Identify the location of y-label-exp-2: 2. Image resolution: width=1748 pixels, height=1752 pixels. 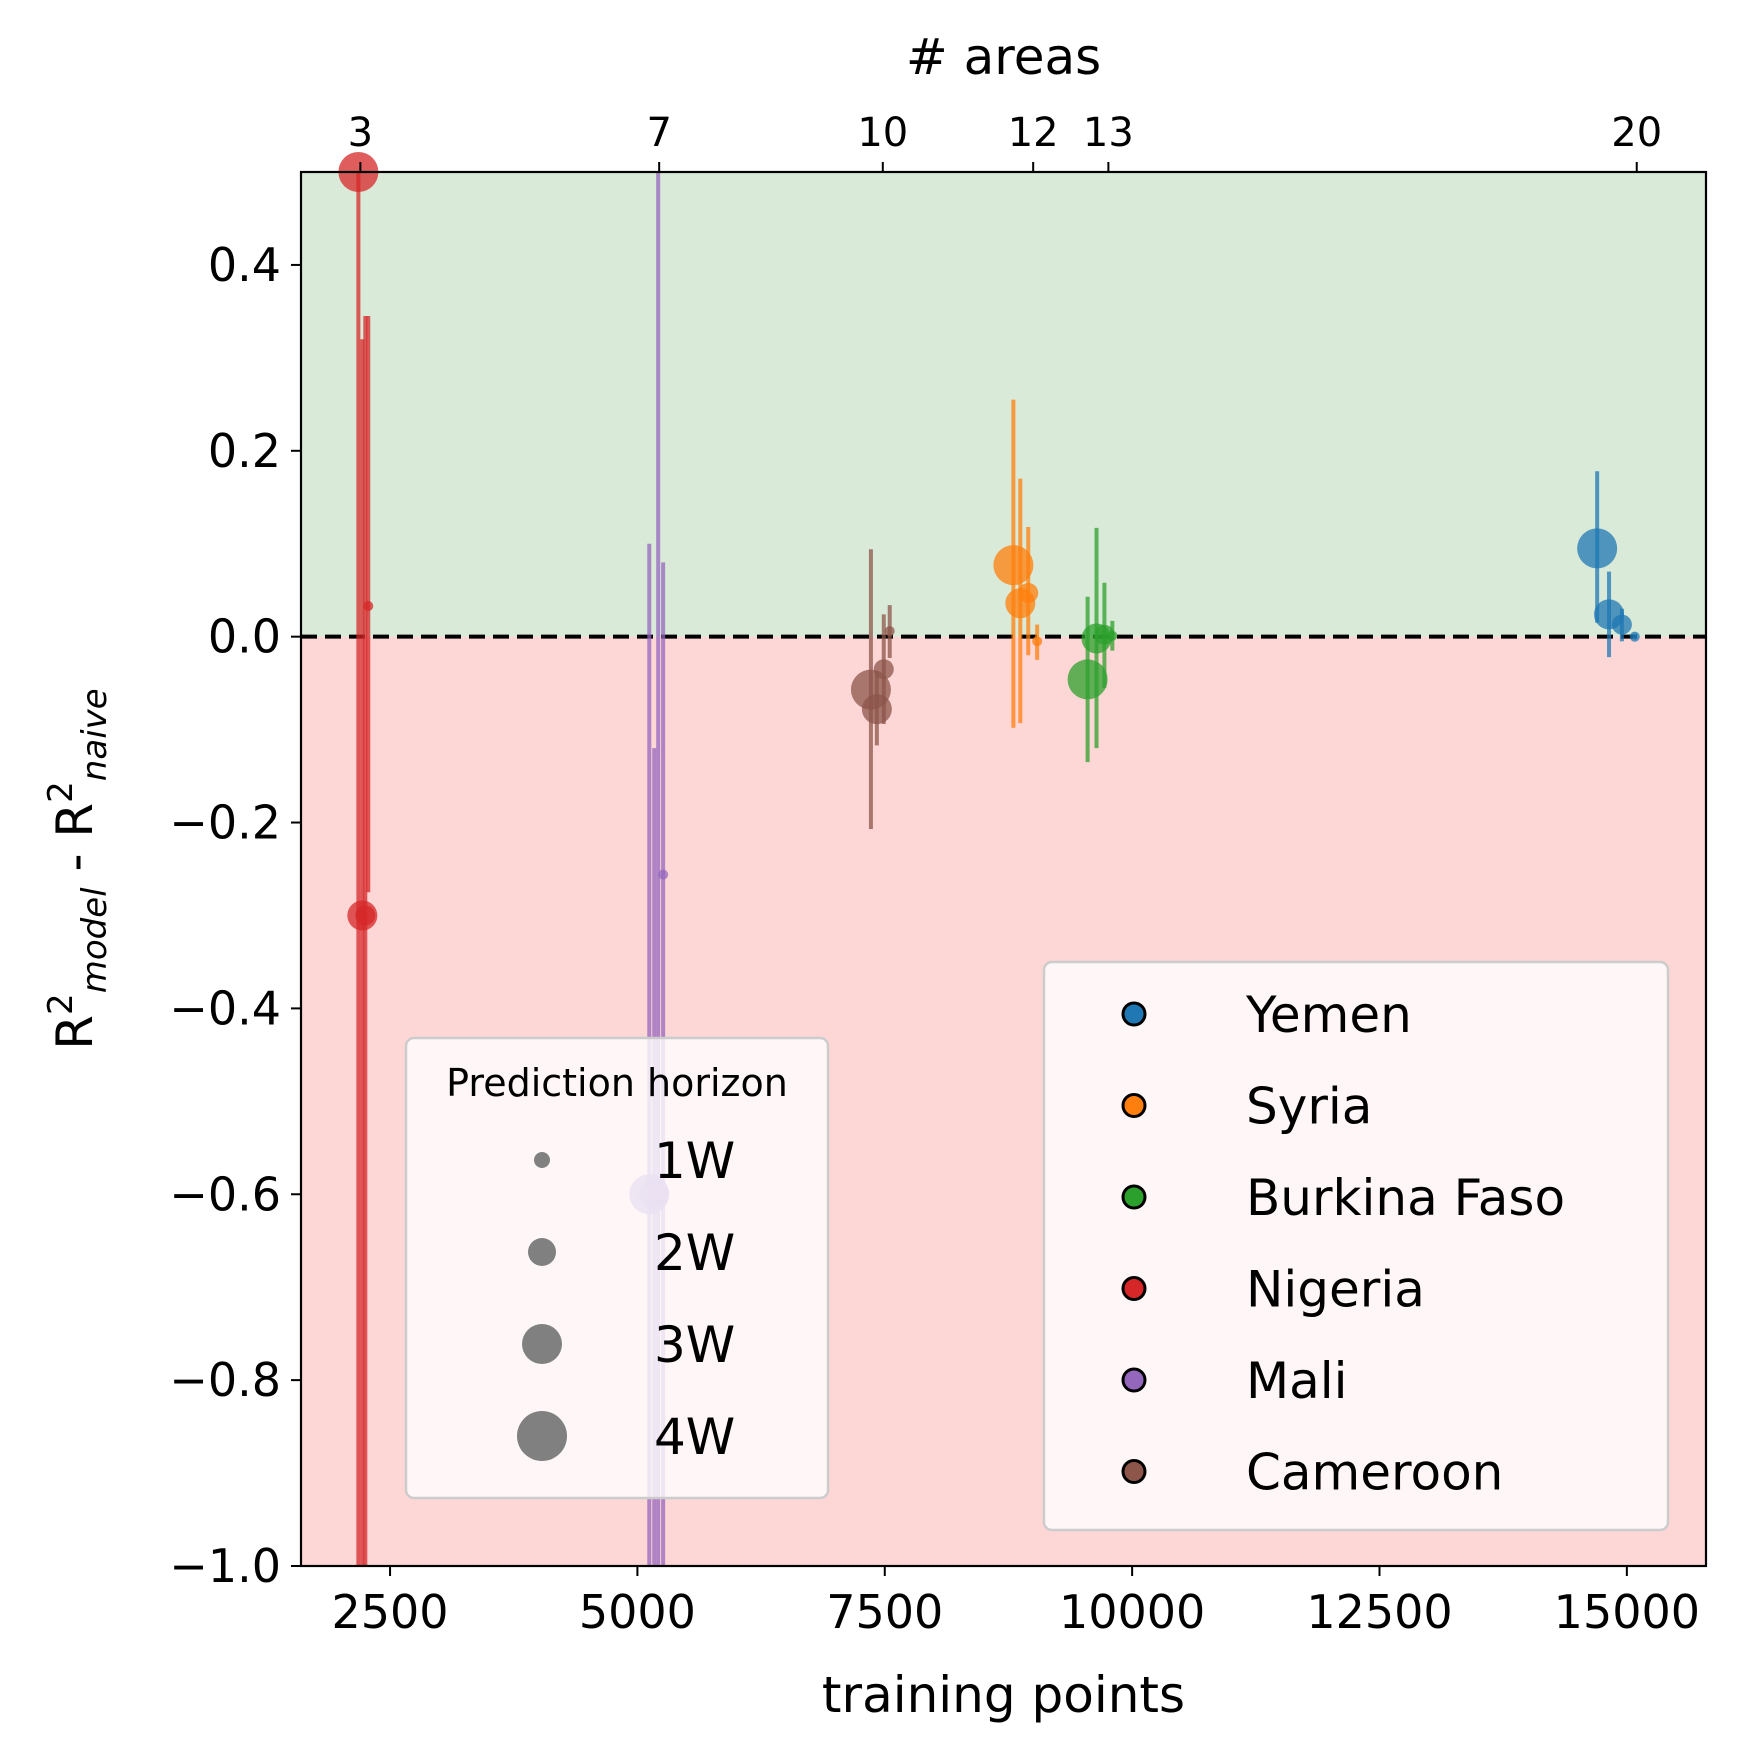
(61, 792).